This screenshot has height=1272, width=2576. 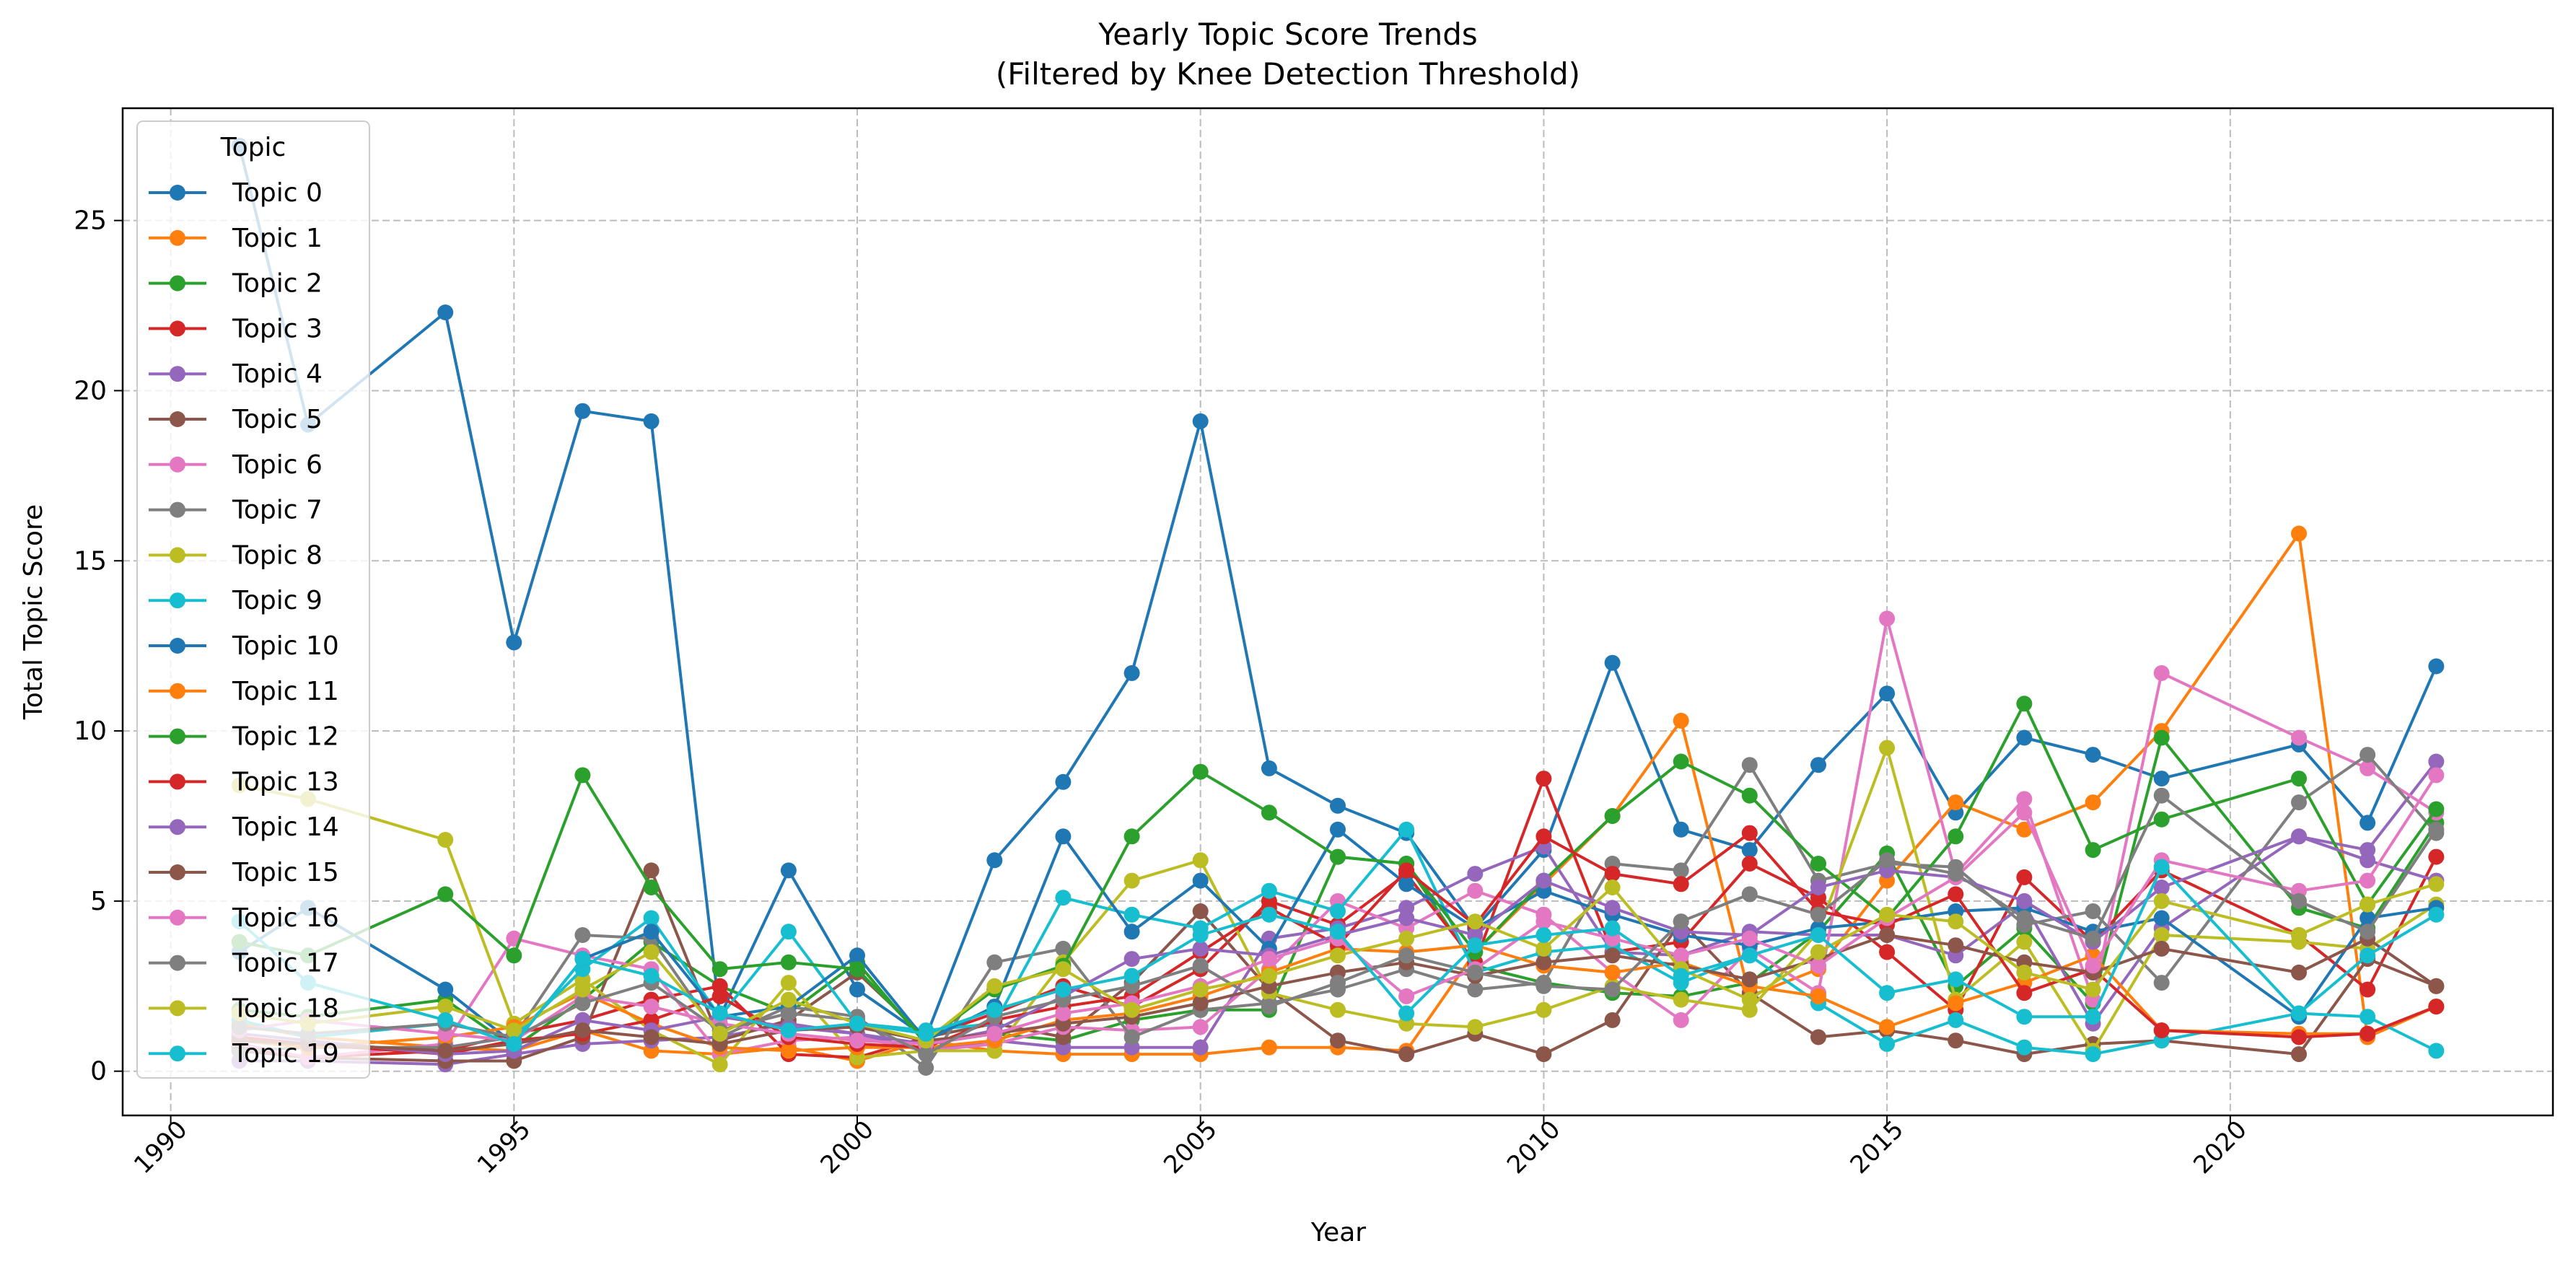 I want to click on chart-title: Yearly Topic Score Trends, so click(x=1288, y=34).